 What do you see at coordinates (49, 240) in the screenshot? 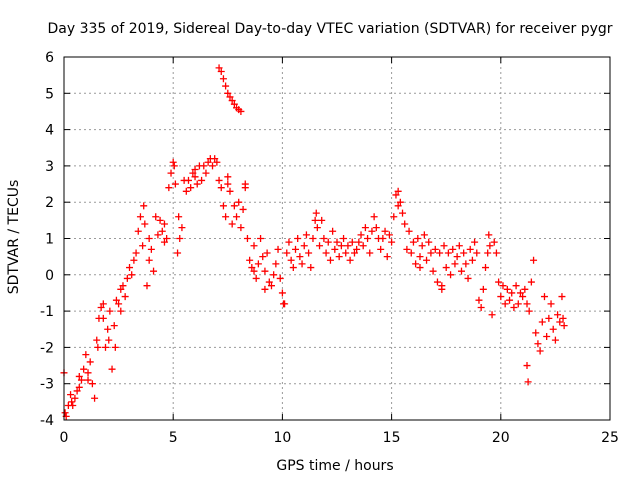
I see `y-tick-label: 1` at bounding box center [49, 240].